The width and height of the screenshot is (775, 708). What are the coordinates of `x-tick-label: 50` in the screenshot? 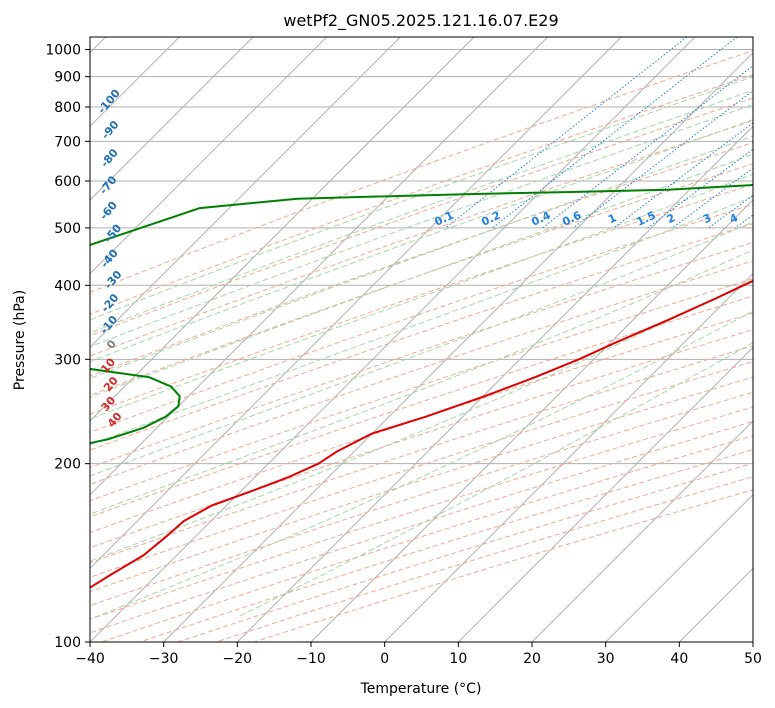 It's located at (753, 659).